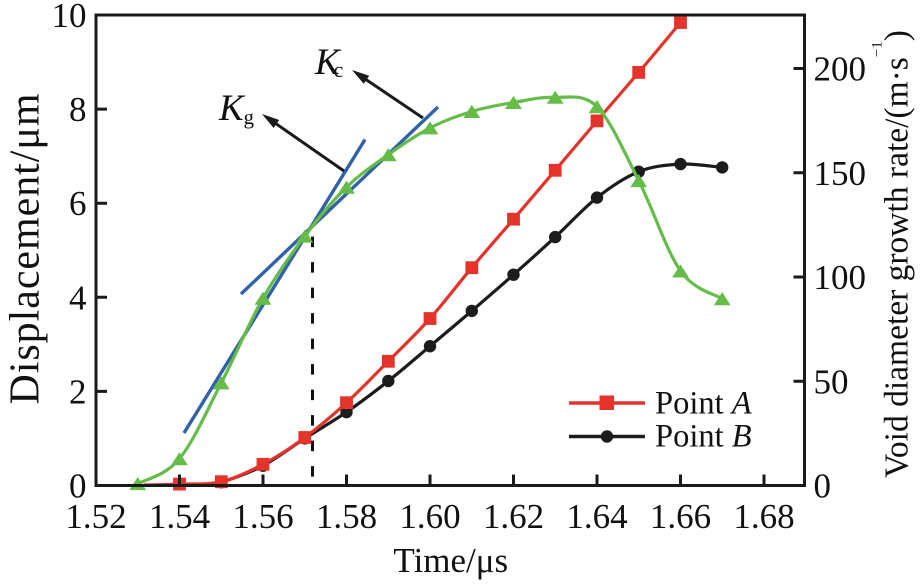 Image resolution: width=921 pixels, height=588 pixels. Describe the element at coordinates (703, 437) in the screenshot. I see `svg-text: Point B` at that location.